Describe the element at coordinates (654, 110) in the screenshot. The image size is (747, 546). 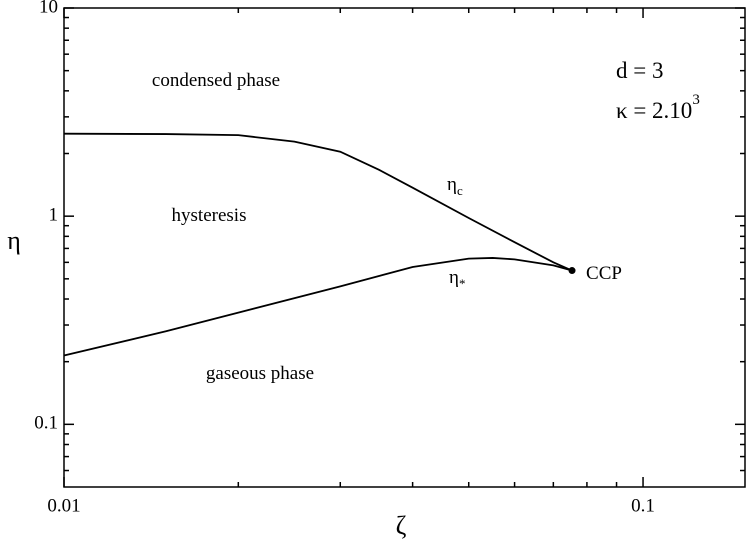
I see `annotation-text: κ = 2.10` at that location.